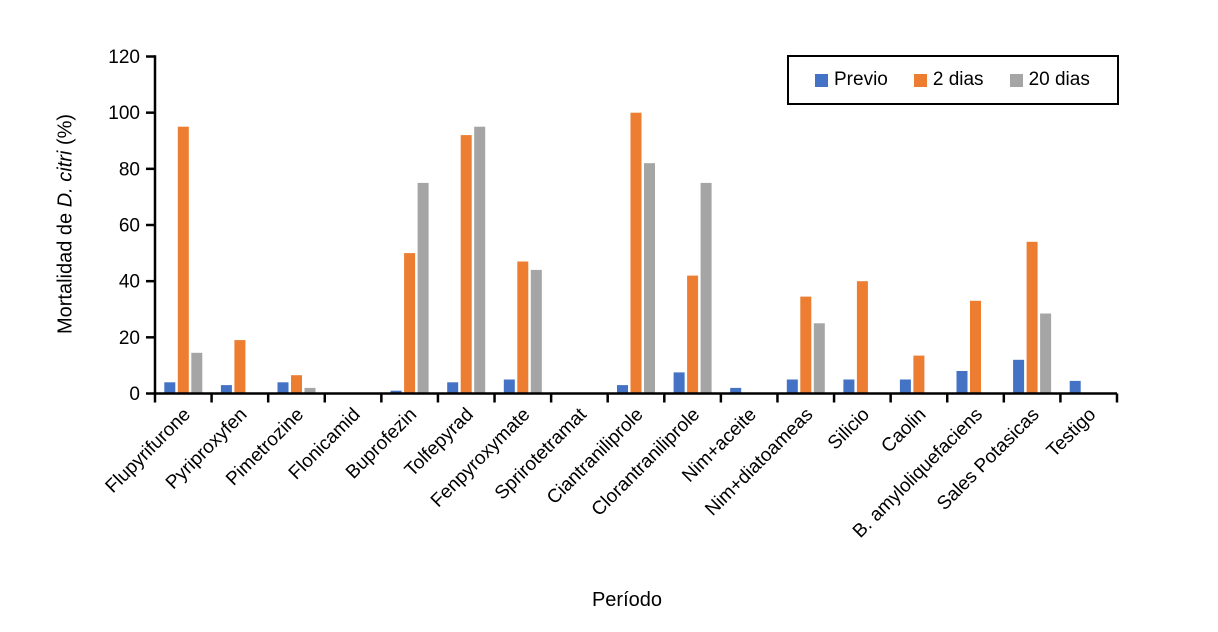  Describe the element at coordinates (480, 260) in the screenshot. I see `bar-20-dias-tolfepyrad` at that location.